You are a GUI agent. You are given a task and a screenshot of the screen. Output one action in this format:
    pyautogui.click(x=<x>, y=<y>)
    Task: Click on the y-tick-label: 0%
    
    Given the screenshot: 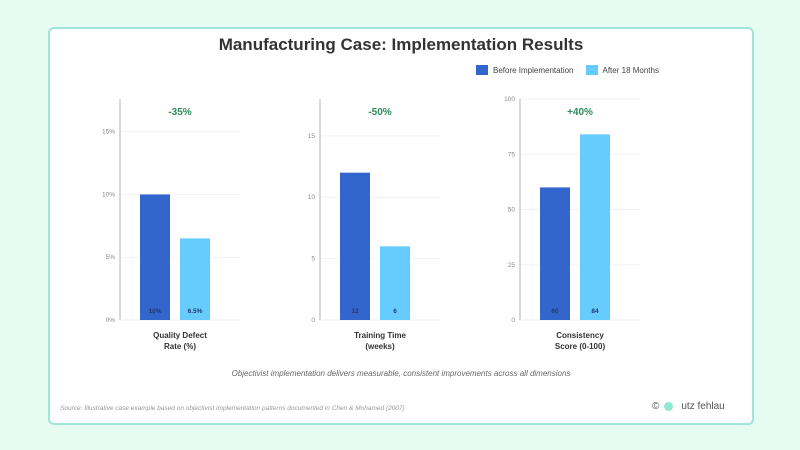 What is the action you would take?
    pyautogui.click(x=111, y=320)
    